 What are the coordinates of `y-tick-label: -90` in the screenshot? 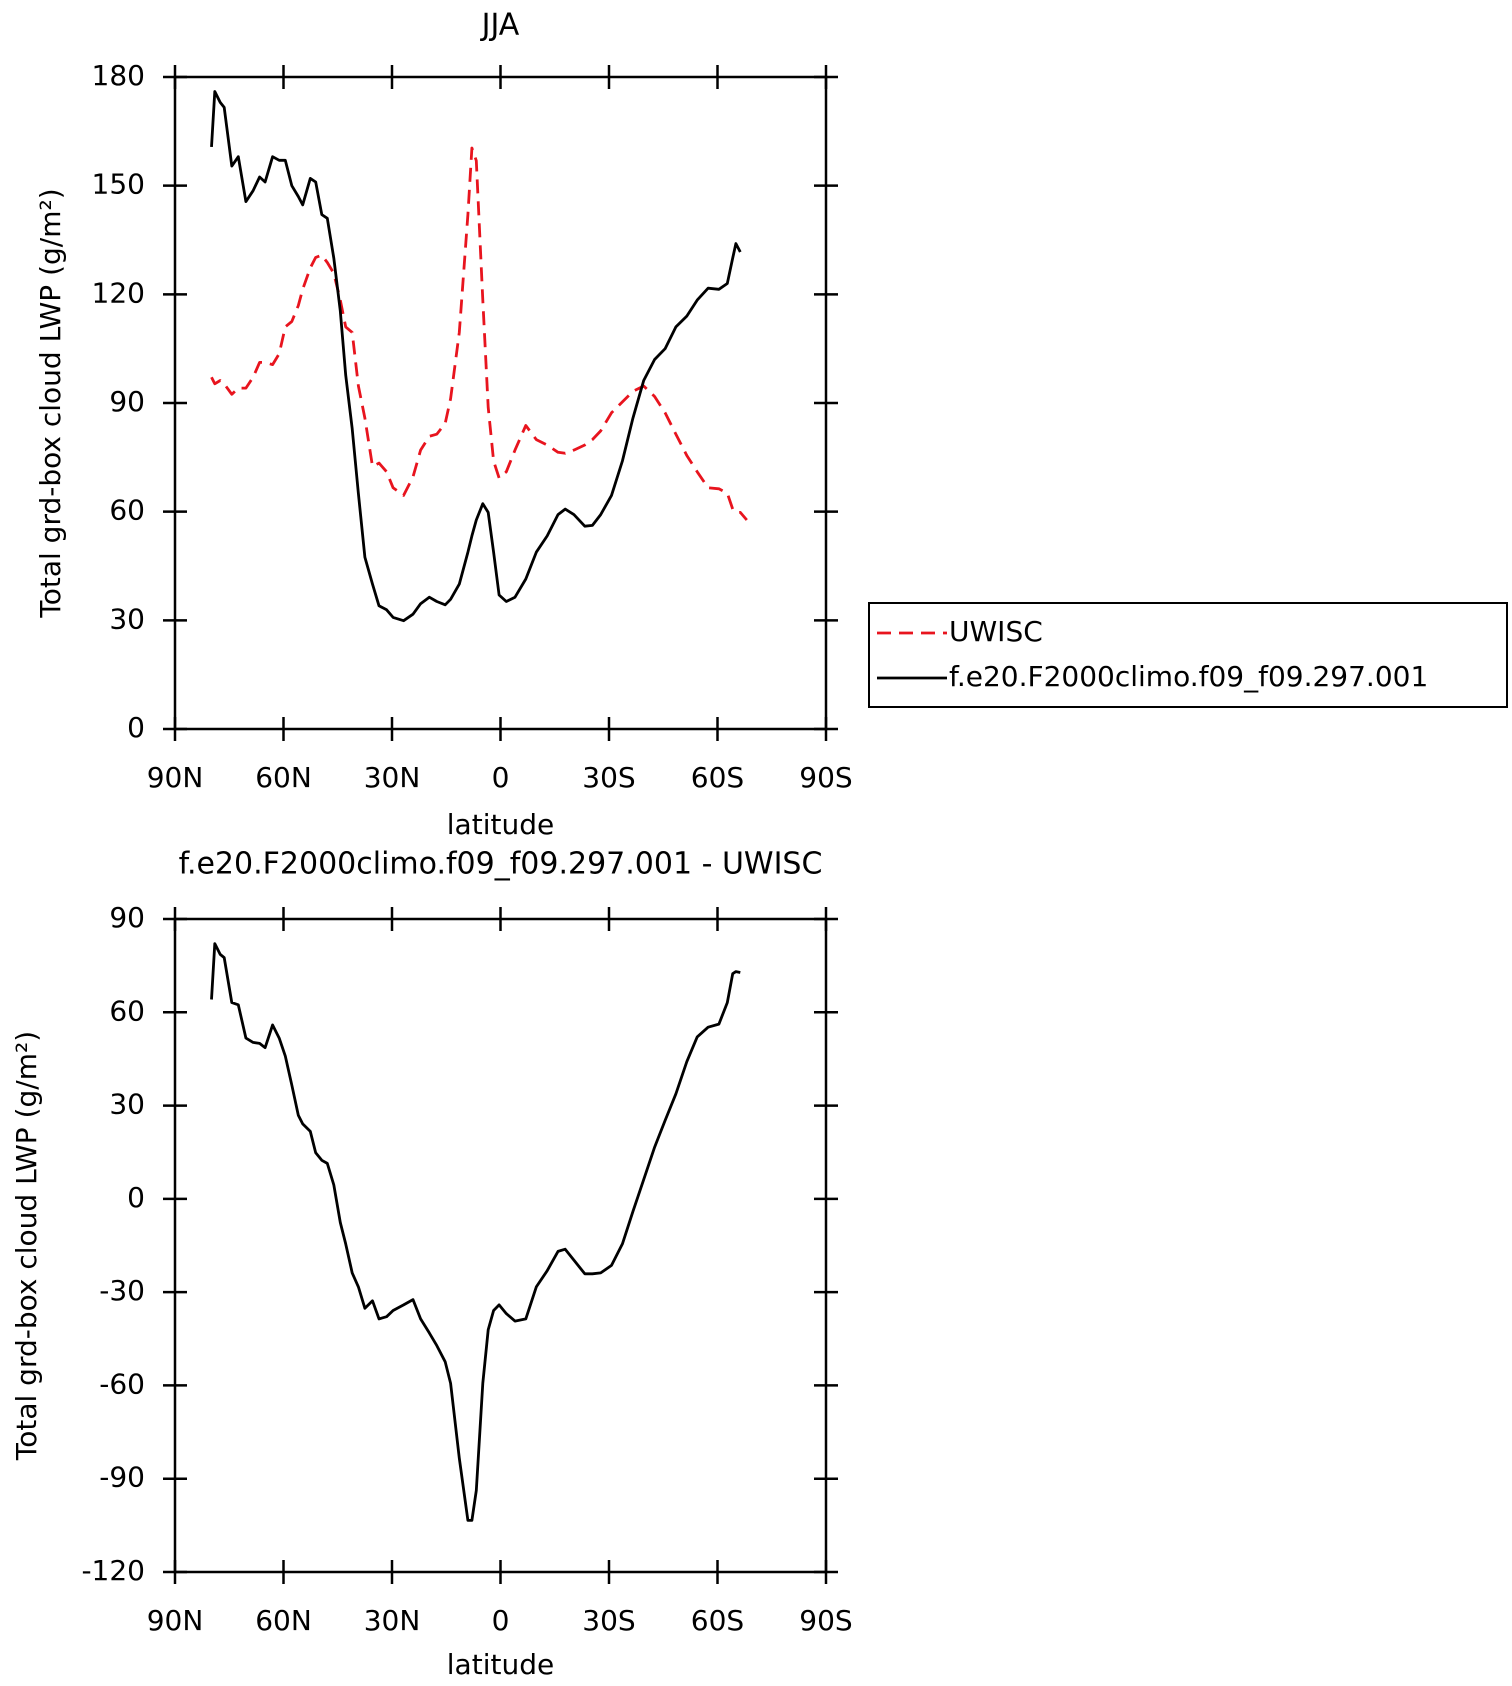 It's located at (122, 1477).